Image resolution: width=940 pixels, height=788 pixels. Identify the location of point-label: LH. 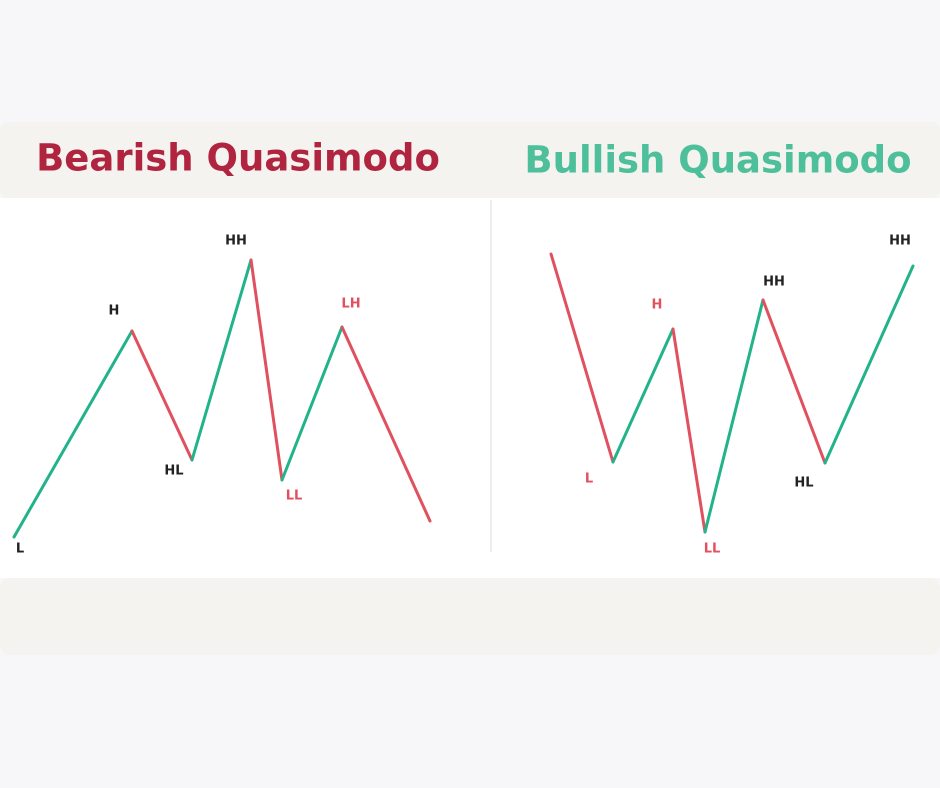
(350, 304).